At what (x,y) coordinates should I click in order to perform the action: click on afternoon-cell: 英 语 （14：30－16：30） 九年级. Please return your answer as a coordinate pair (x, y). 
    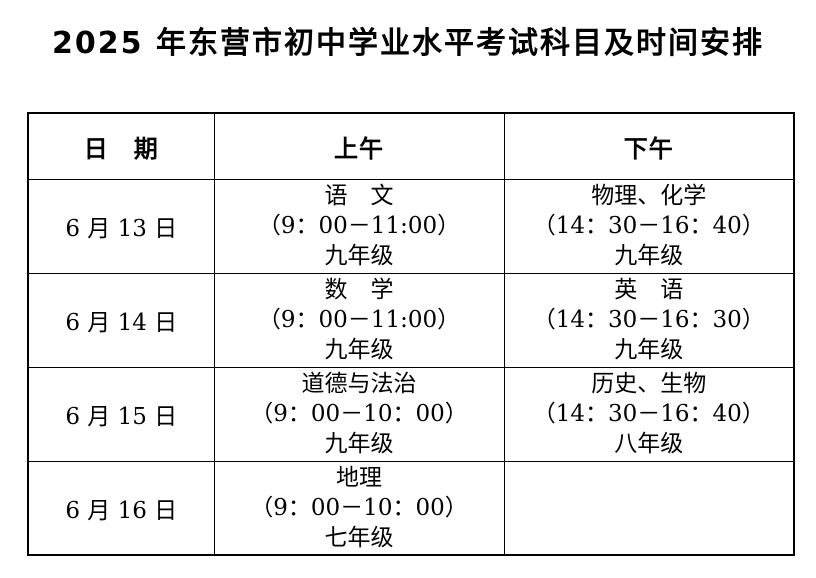
    Looking at the image, I should click on (649, 320).